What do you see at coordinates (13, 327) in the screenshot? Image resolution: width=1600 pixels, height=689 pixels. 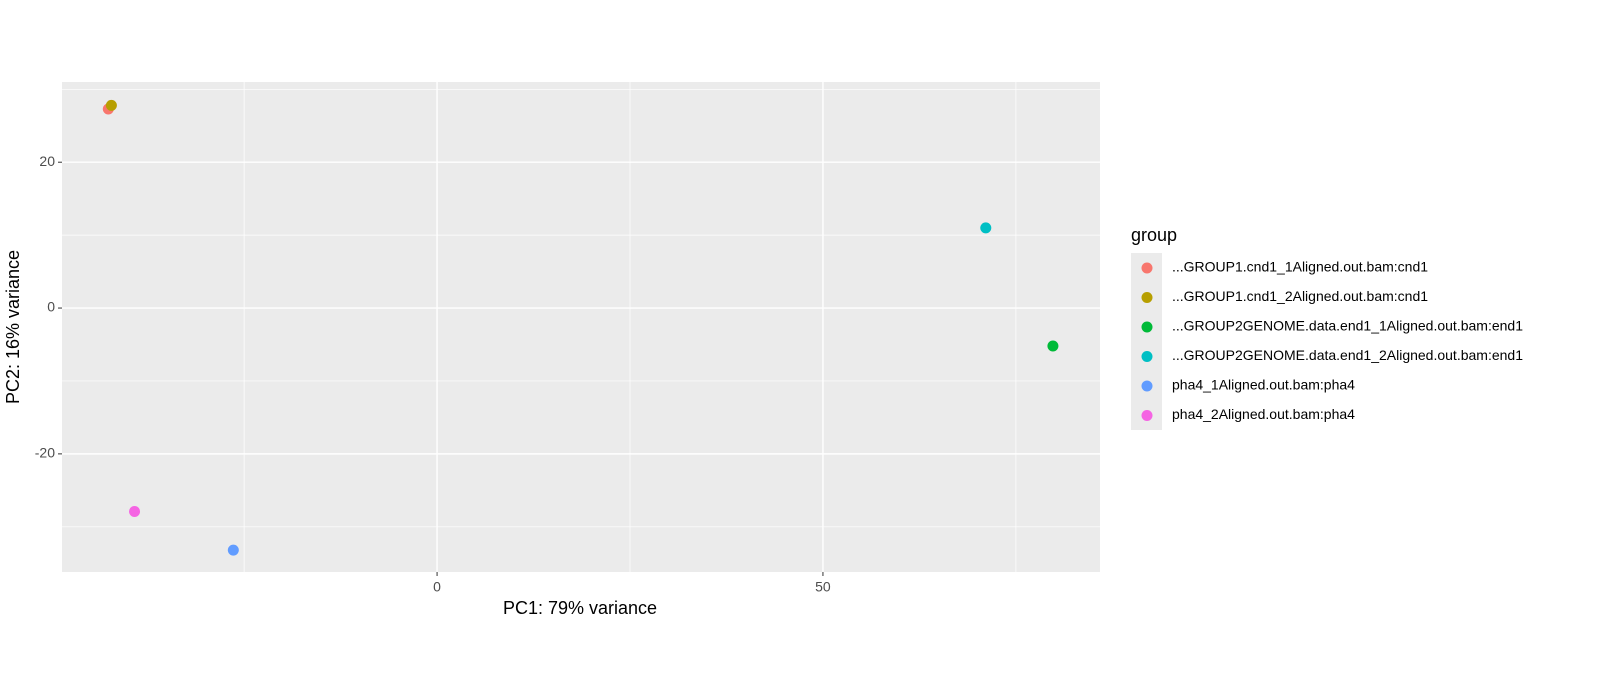 I see `y-axis-label: PC2: 16% variance` at bounding box center [13, 327].